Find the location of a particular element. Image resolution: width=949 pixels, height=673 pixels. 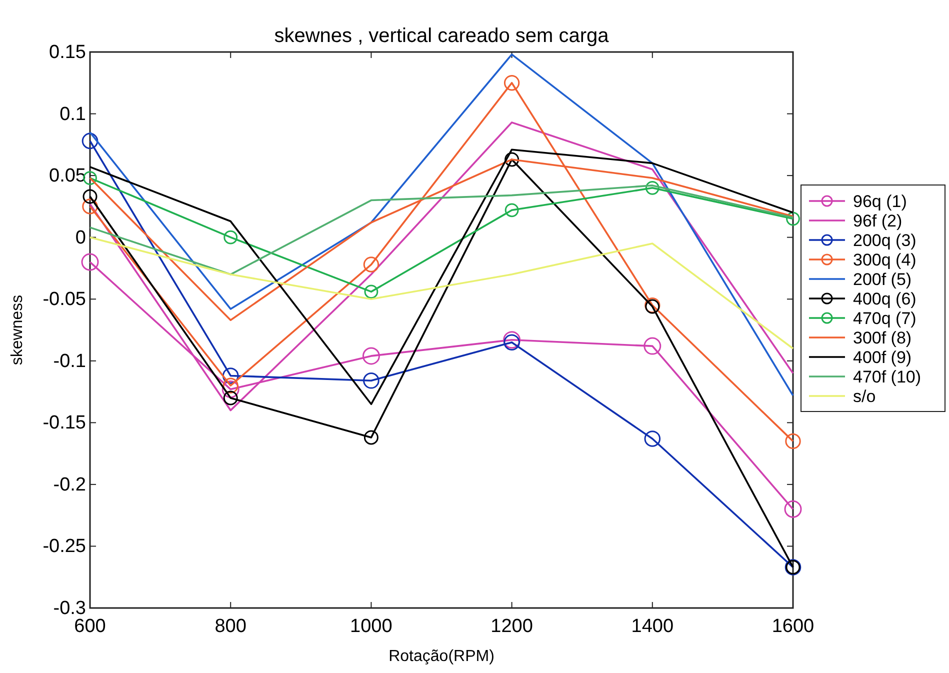

y-tick-label: 0 is located at coordinates (80, 237).